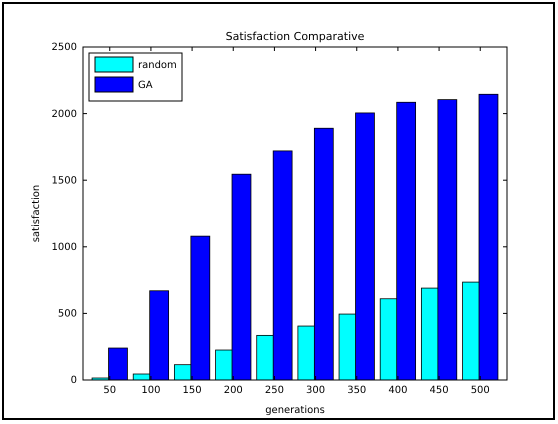  I want to click on x-tick-label: 50, so click(109, 390).